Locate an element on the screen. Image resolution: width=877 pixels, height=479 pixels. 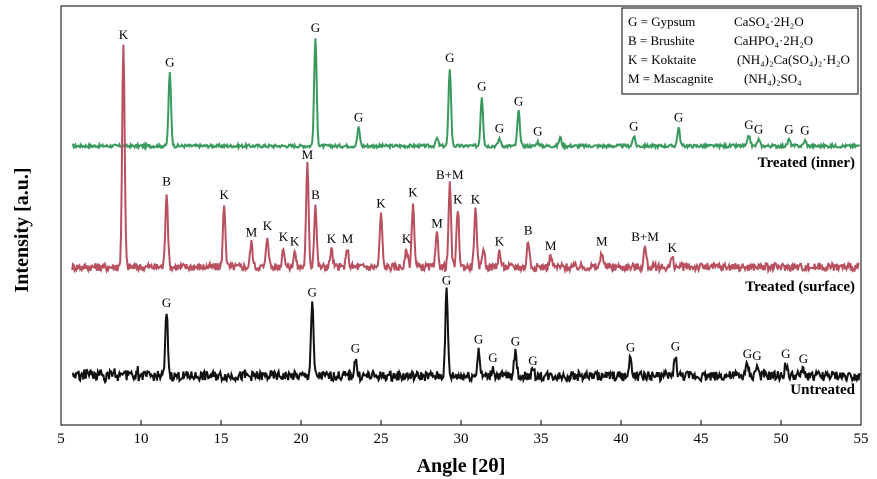
x-tick-label: 25 is located at coordinates (381, 439).